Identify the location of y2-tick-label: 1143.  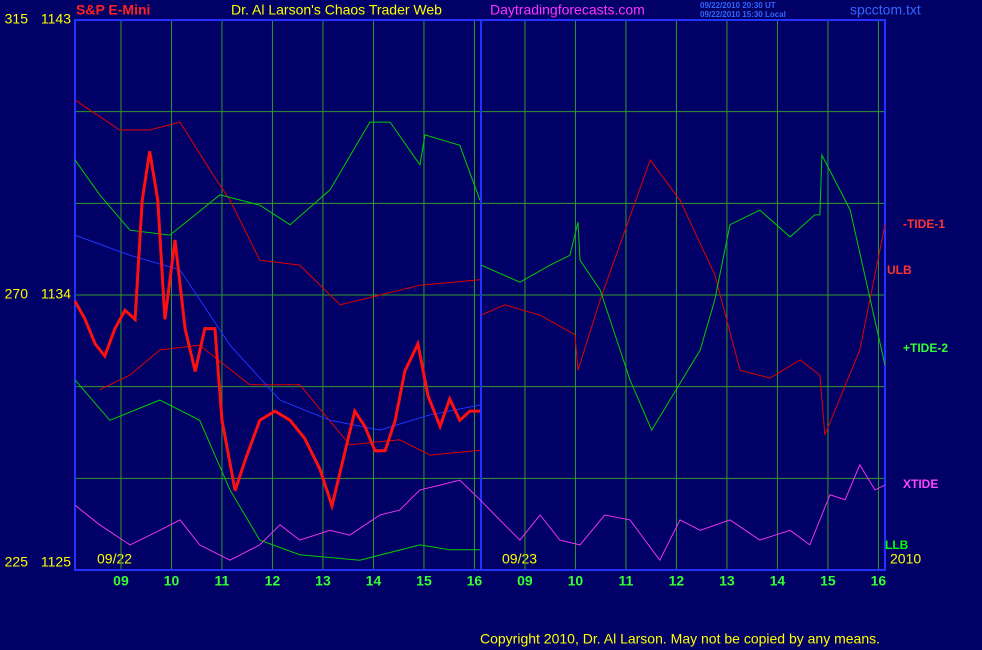
(56, 19).